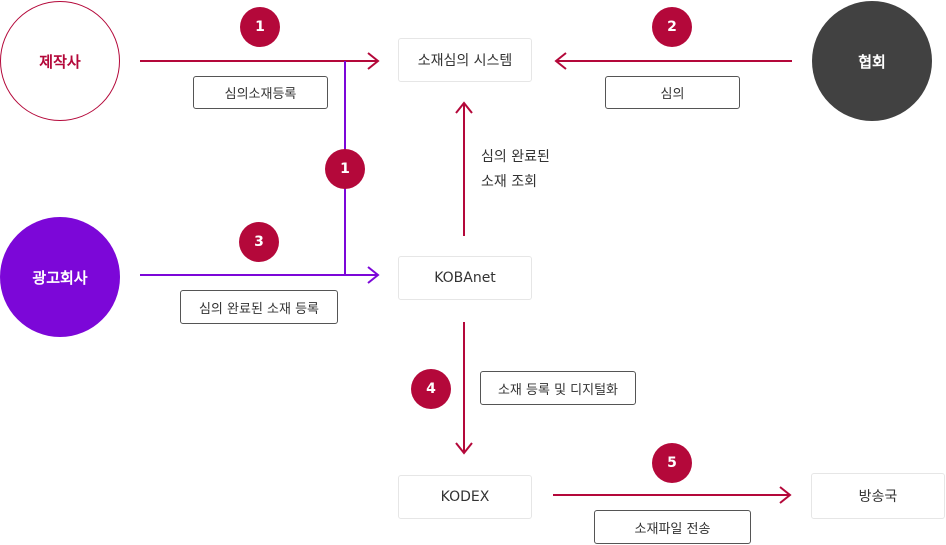 The width and height of the screenshot is (946, 545). I want to click on arrow-kodex-to-broadcaster, so click(672, 495).